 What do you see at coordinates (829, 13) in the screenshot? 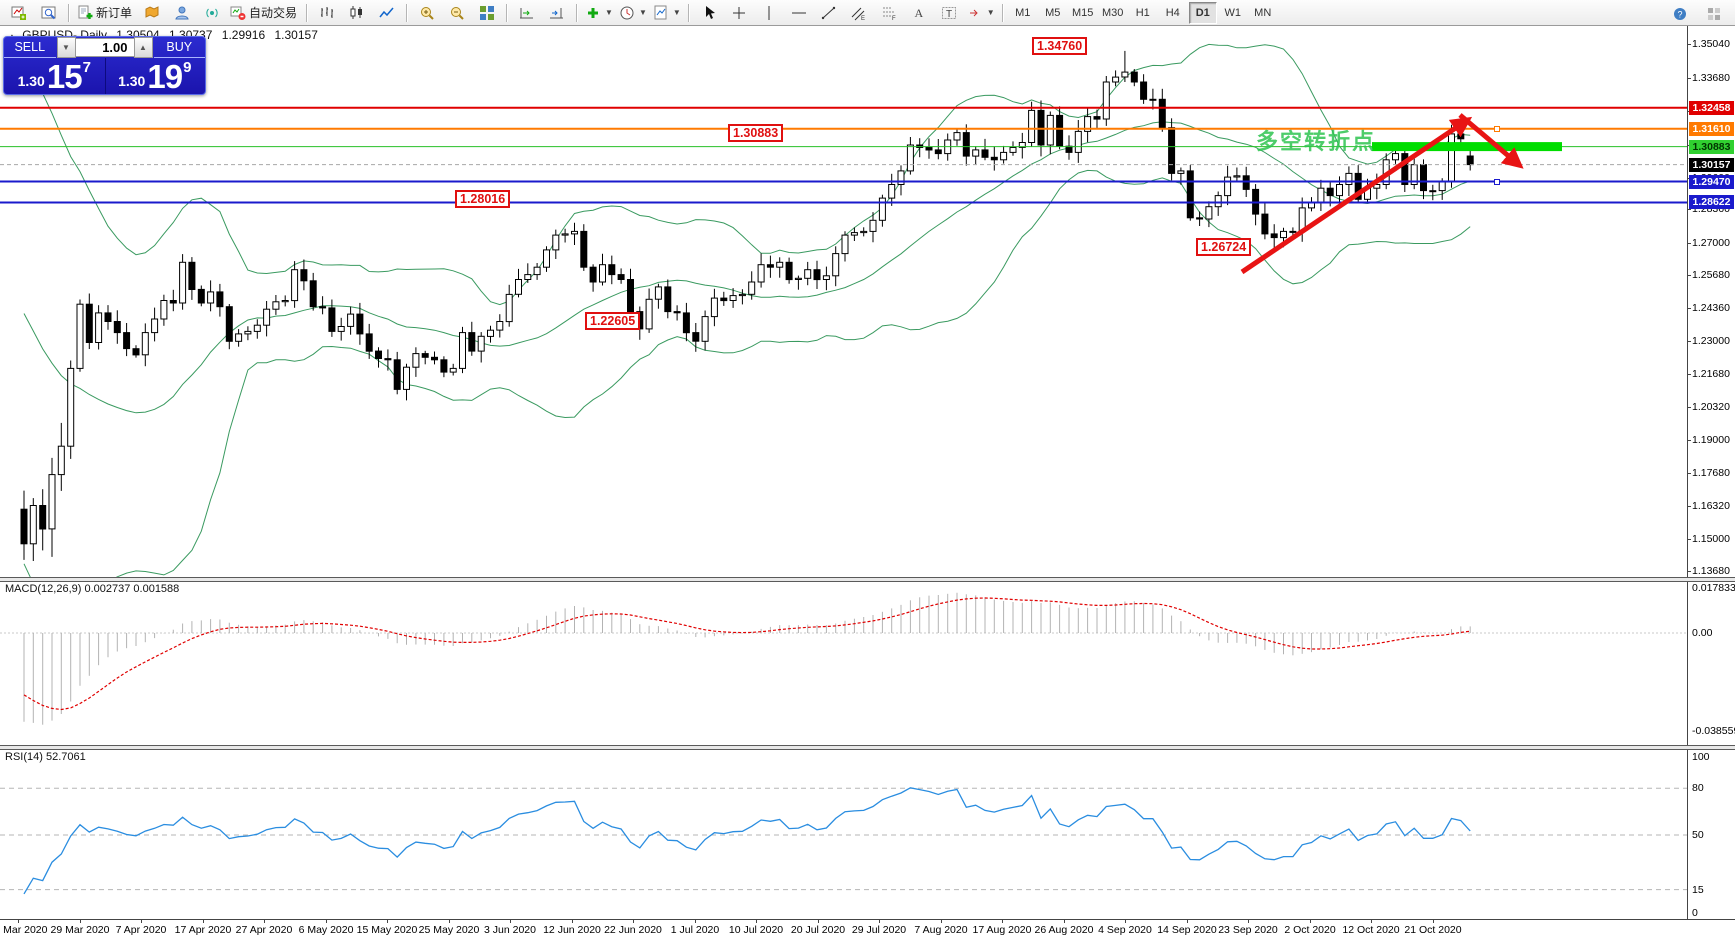
I see `trendline-tool-button` at bounding box center [829, 13].